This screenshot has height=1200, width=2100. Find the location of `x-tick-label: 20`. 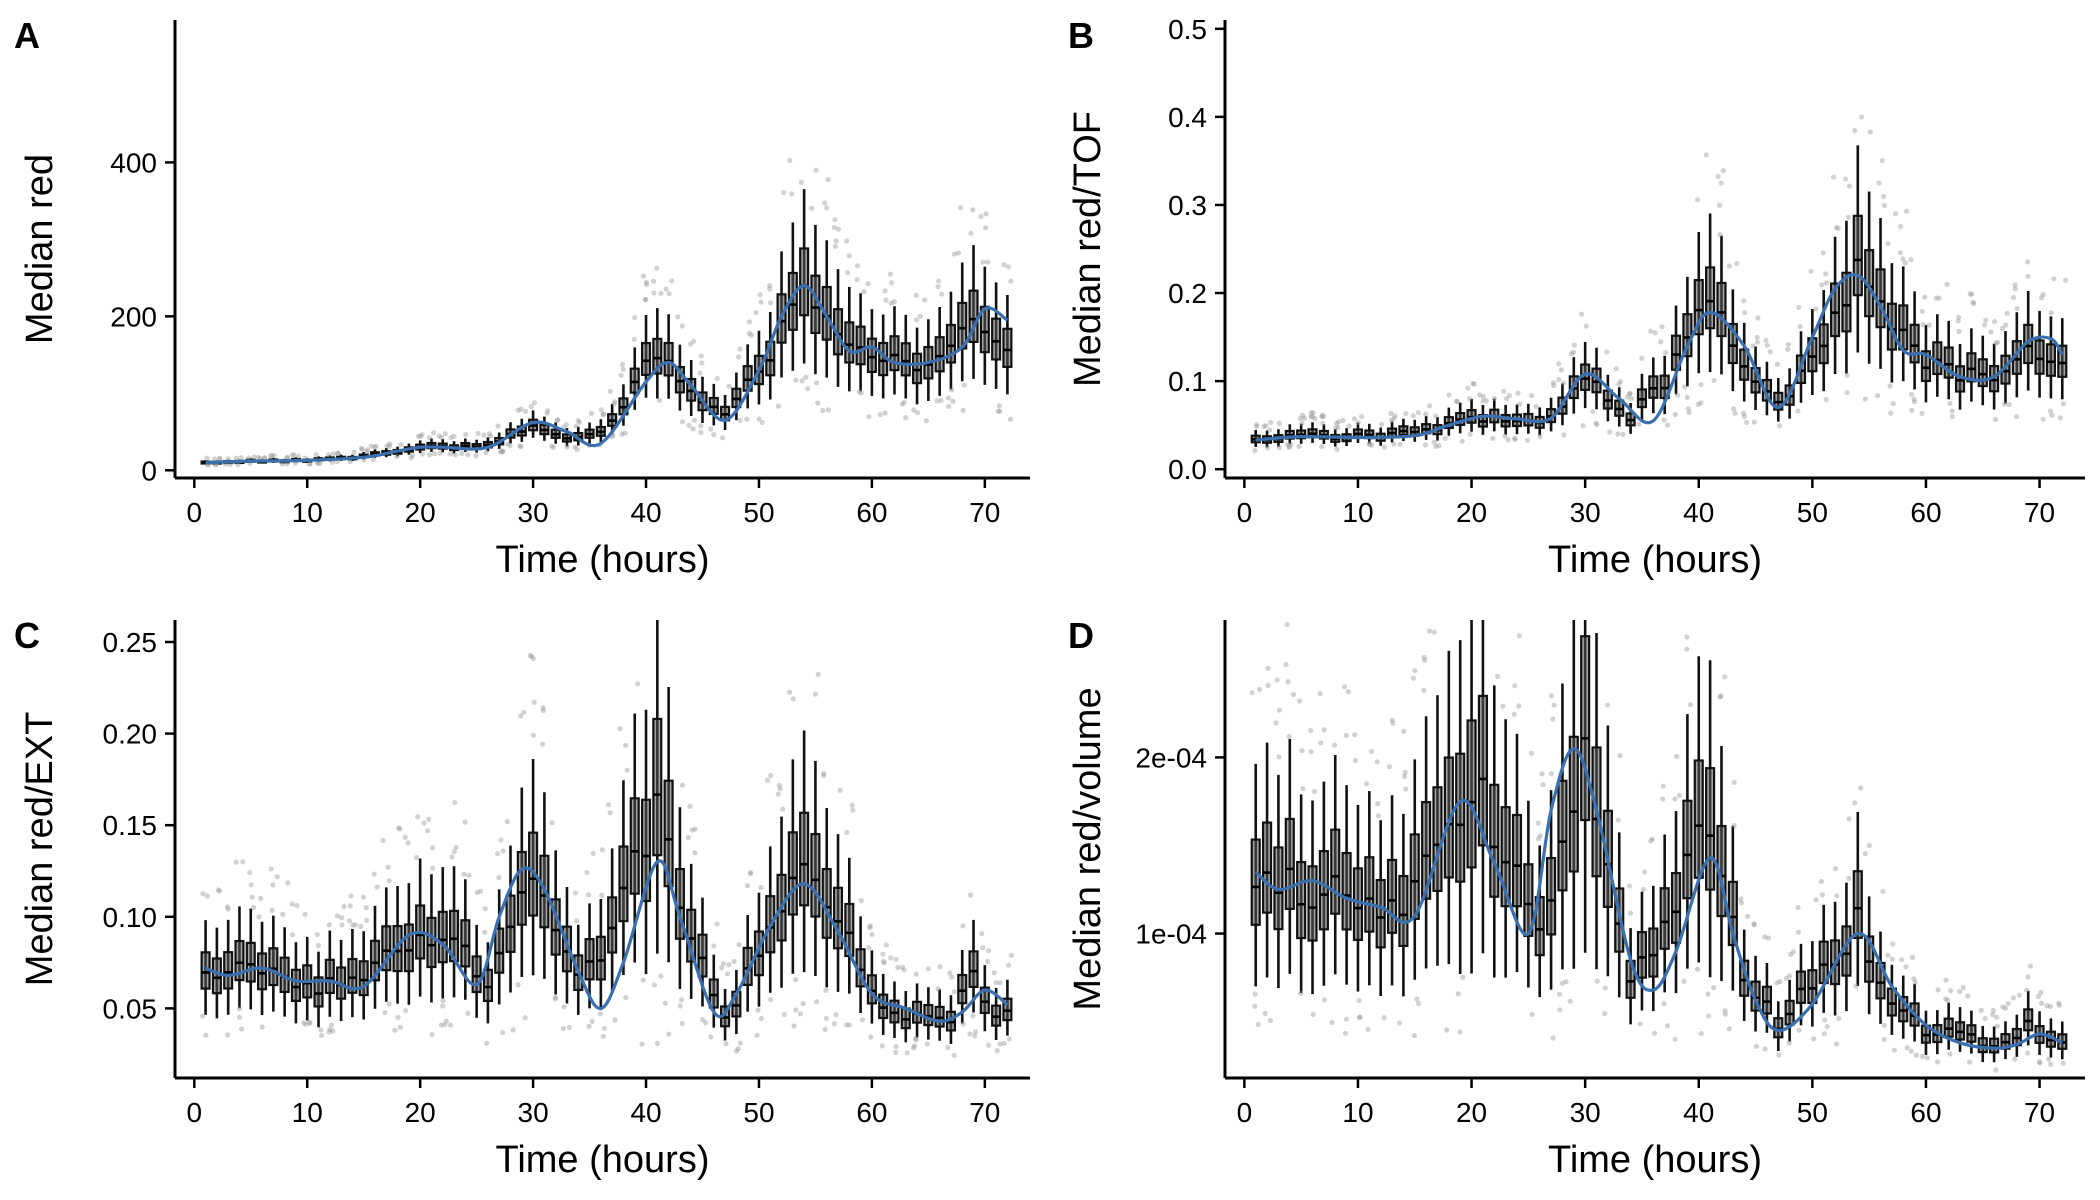

x-tick-label: 20 is located at coordinates (1471, 512).